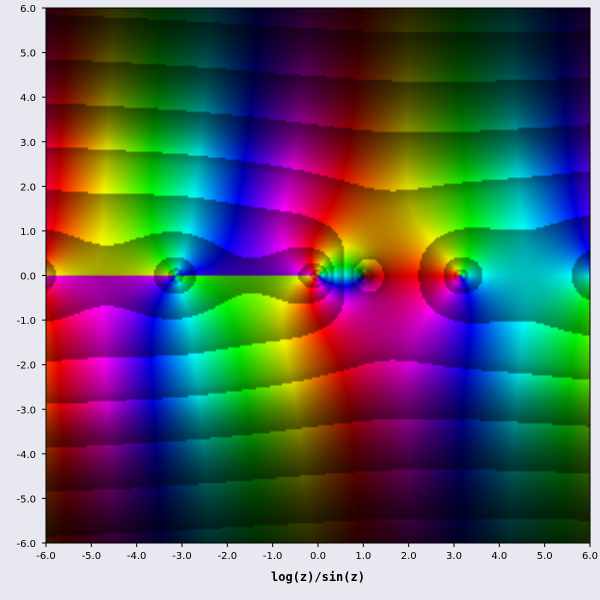  I want to click on y-tick-label: 0.0, so click(28, 277).